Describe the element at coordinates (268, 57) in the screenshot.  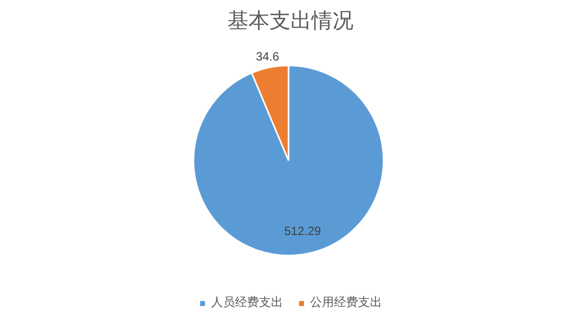
I see `data-label: 34.6` at that location.